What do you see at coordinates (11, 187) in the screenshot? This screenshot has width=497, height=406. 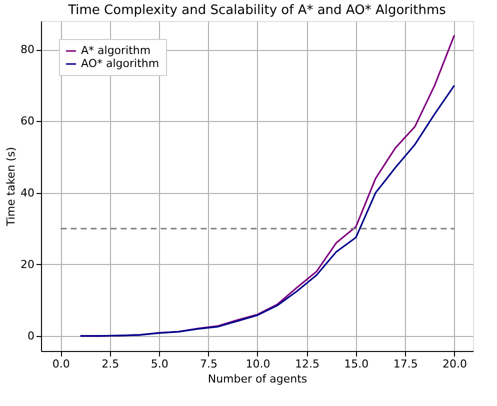 I see `y-axis-title: Time taken (s)` at bounding box center [11, 187].